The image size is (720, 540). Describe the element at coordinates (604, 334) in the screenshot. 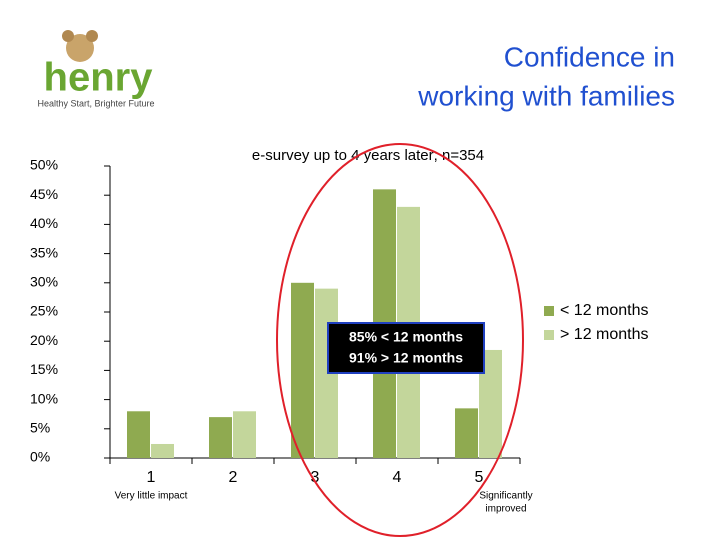

I see `legend-label: > 12 months` at that location.